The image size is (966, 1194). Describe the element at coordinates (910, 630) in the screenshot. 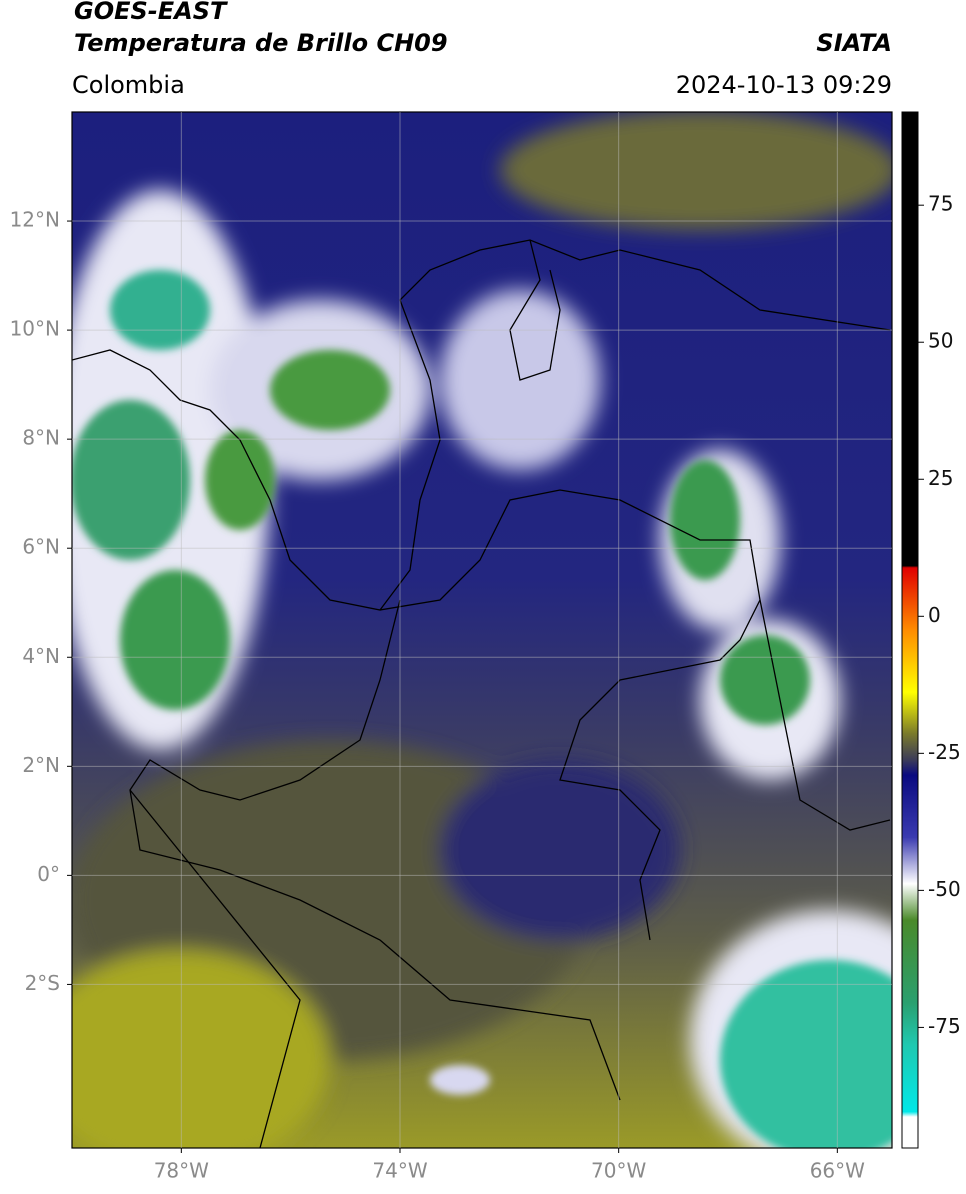

I see `colorbar` at that location.